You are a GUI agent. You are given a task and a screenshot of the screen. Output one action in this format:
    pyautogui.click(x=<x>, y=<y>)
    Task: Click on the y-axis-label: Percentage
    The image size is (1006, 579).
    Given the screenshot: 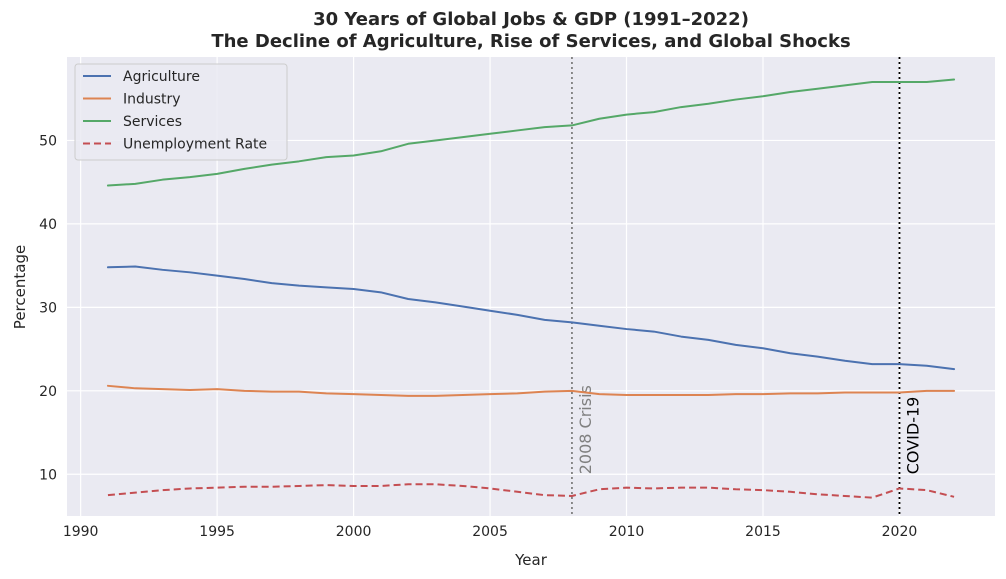 What is the action you would take?
    pyautogui.click(x=20, y=287)
    